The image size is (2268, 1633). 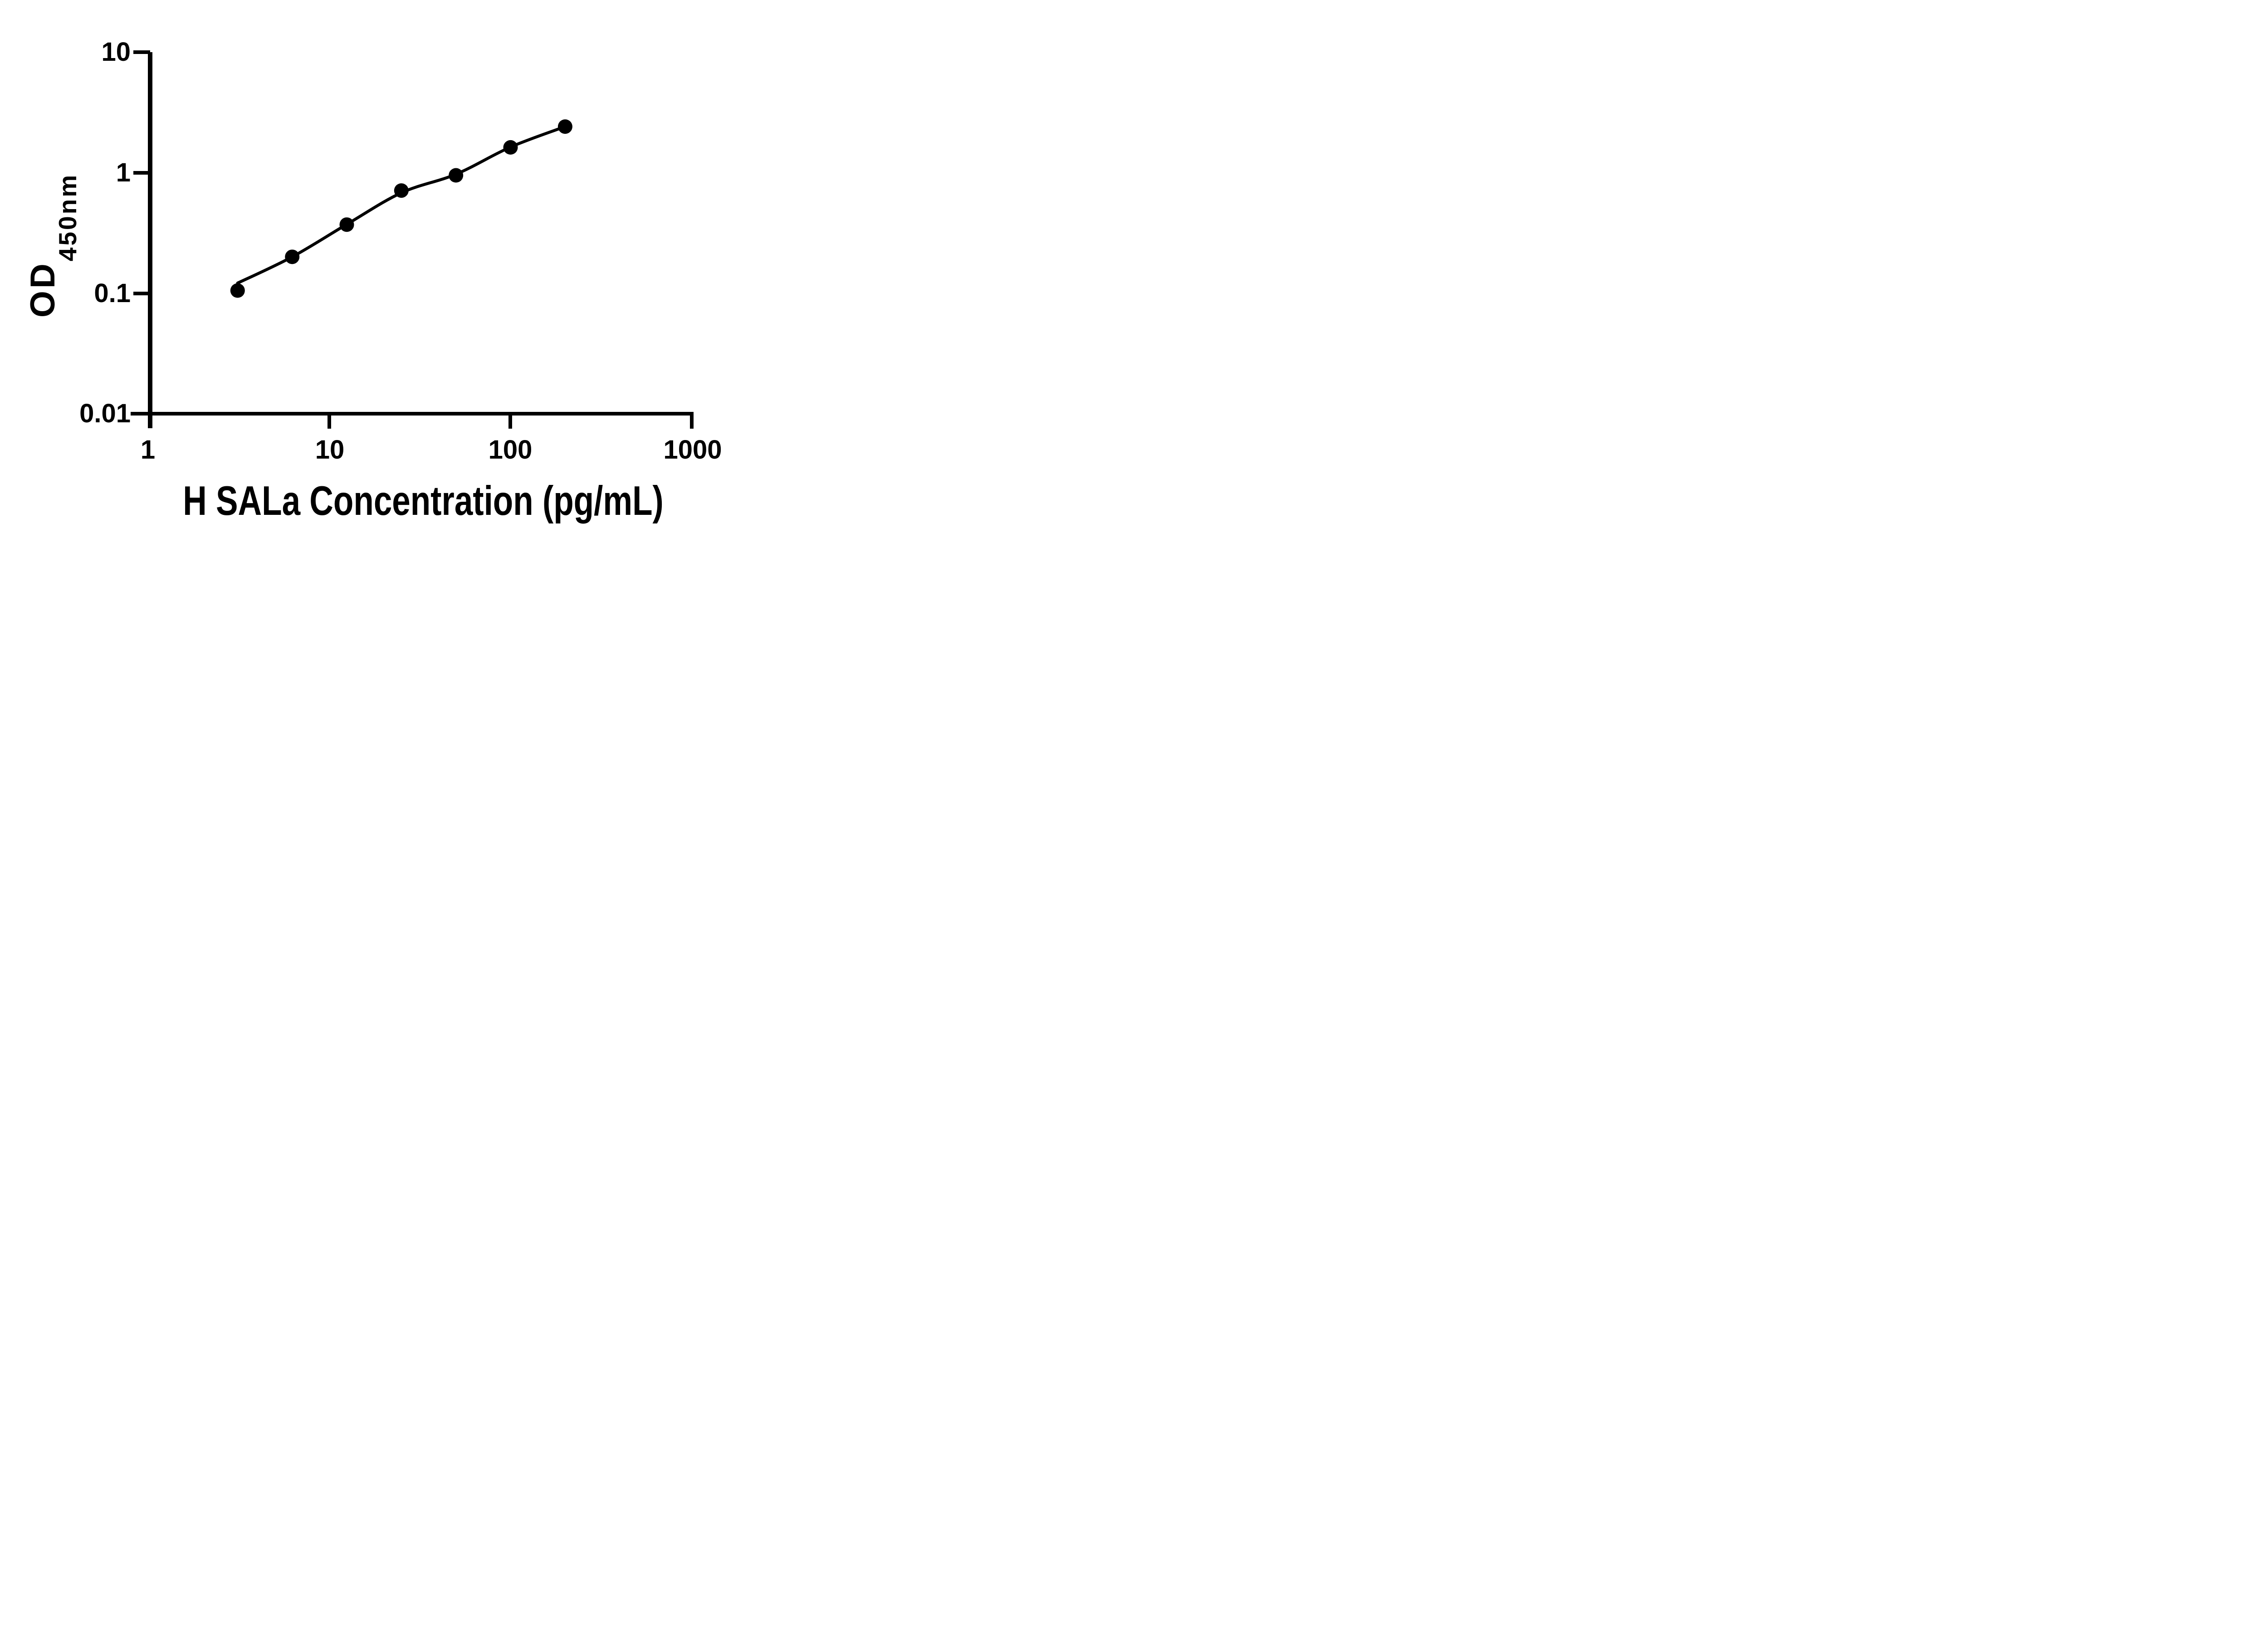 I want to click on data-points, so click(x=401, y=208).